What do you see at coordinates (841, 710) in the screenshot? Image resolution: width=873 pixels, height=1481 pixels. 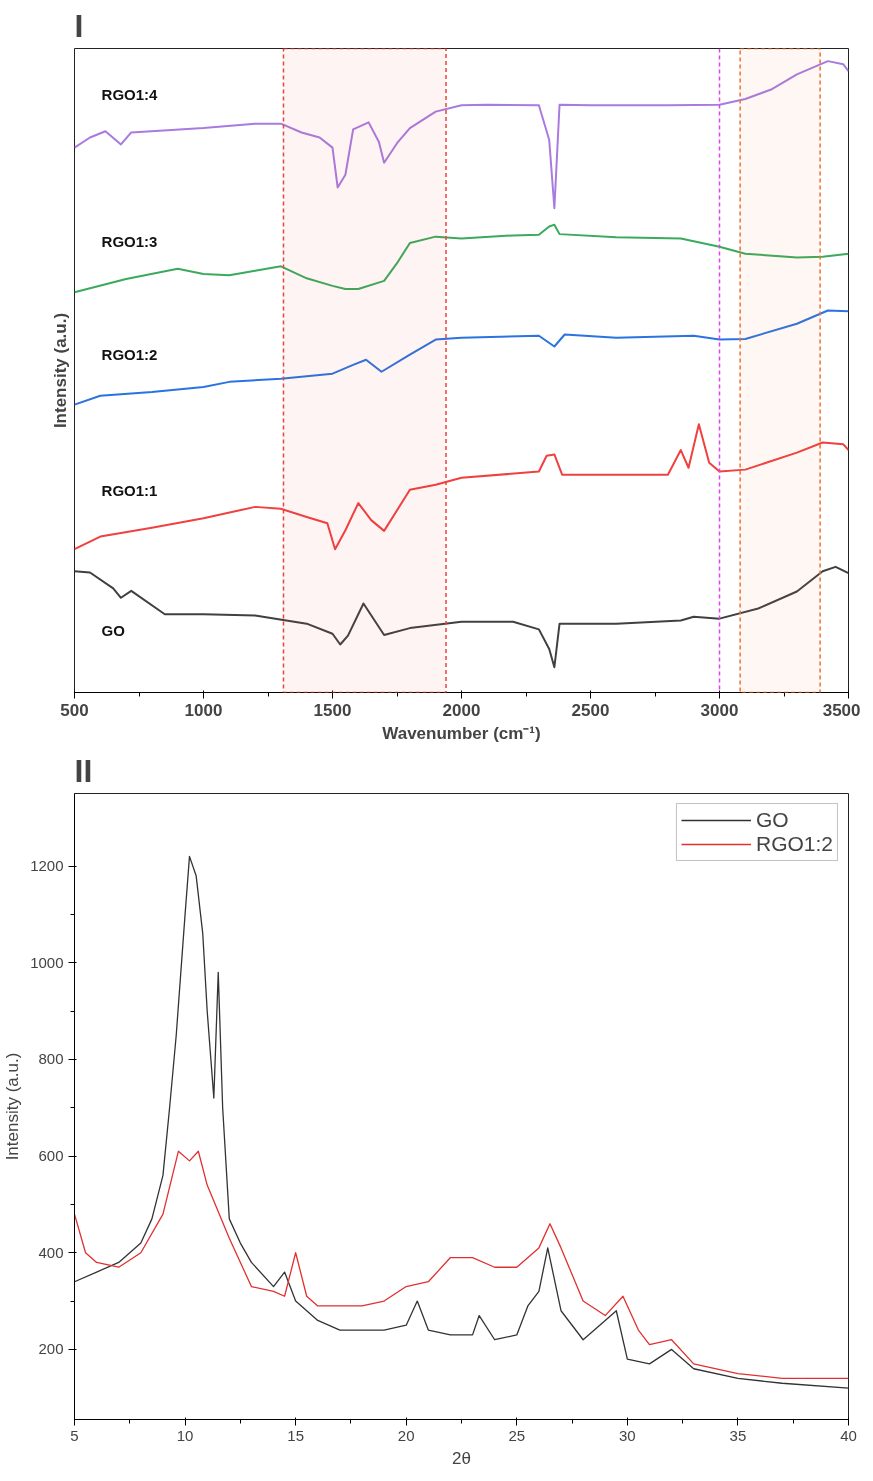 I see `x-tick-label: 3500` at bounding box center [841, 710].